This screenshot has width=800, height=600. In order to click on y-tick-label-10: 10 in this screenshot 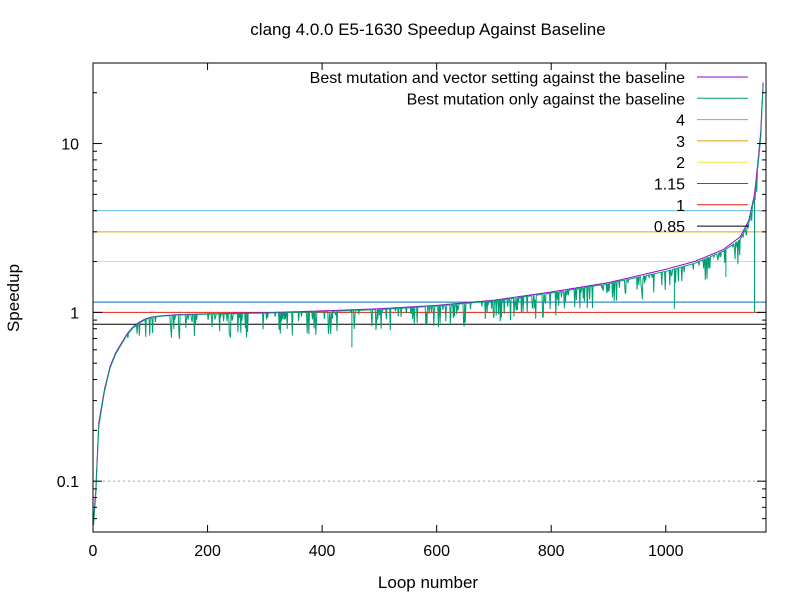, I will do `click(70, 145)`.